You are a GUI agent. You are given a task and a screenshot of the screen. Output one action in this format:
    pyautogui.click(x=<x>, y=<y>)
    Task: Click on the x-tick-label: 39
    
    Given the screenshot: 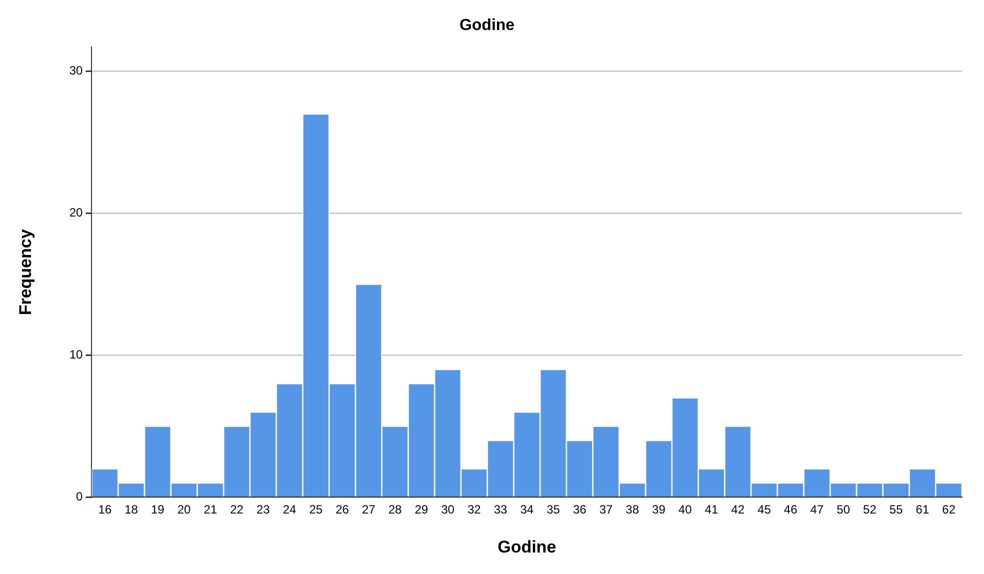 What is the action you would take?
    pyautogui.click(x=659, y=509)
    